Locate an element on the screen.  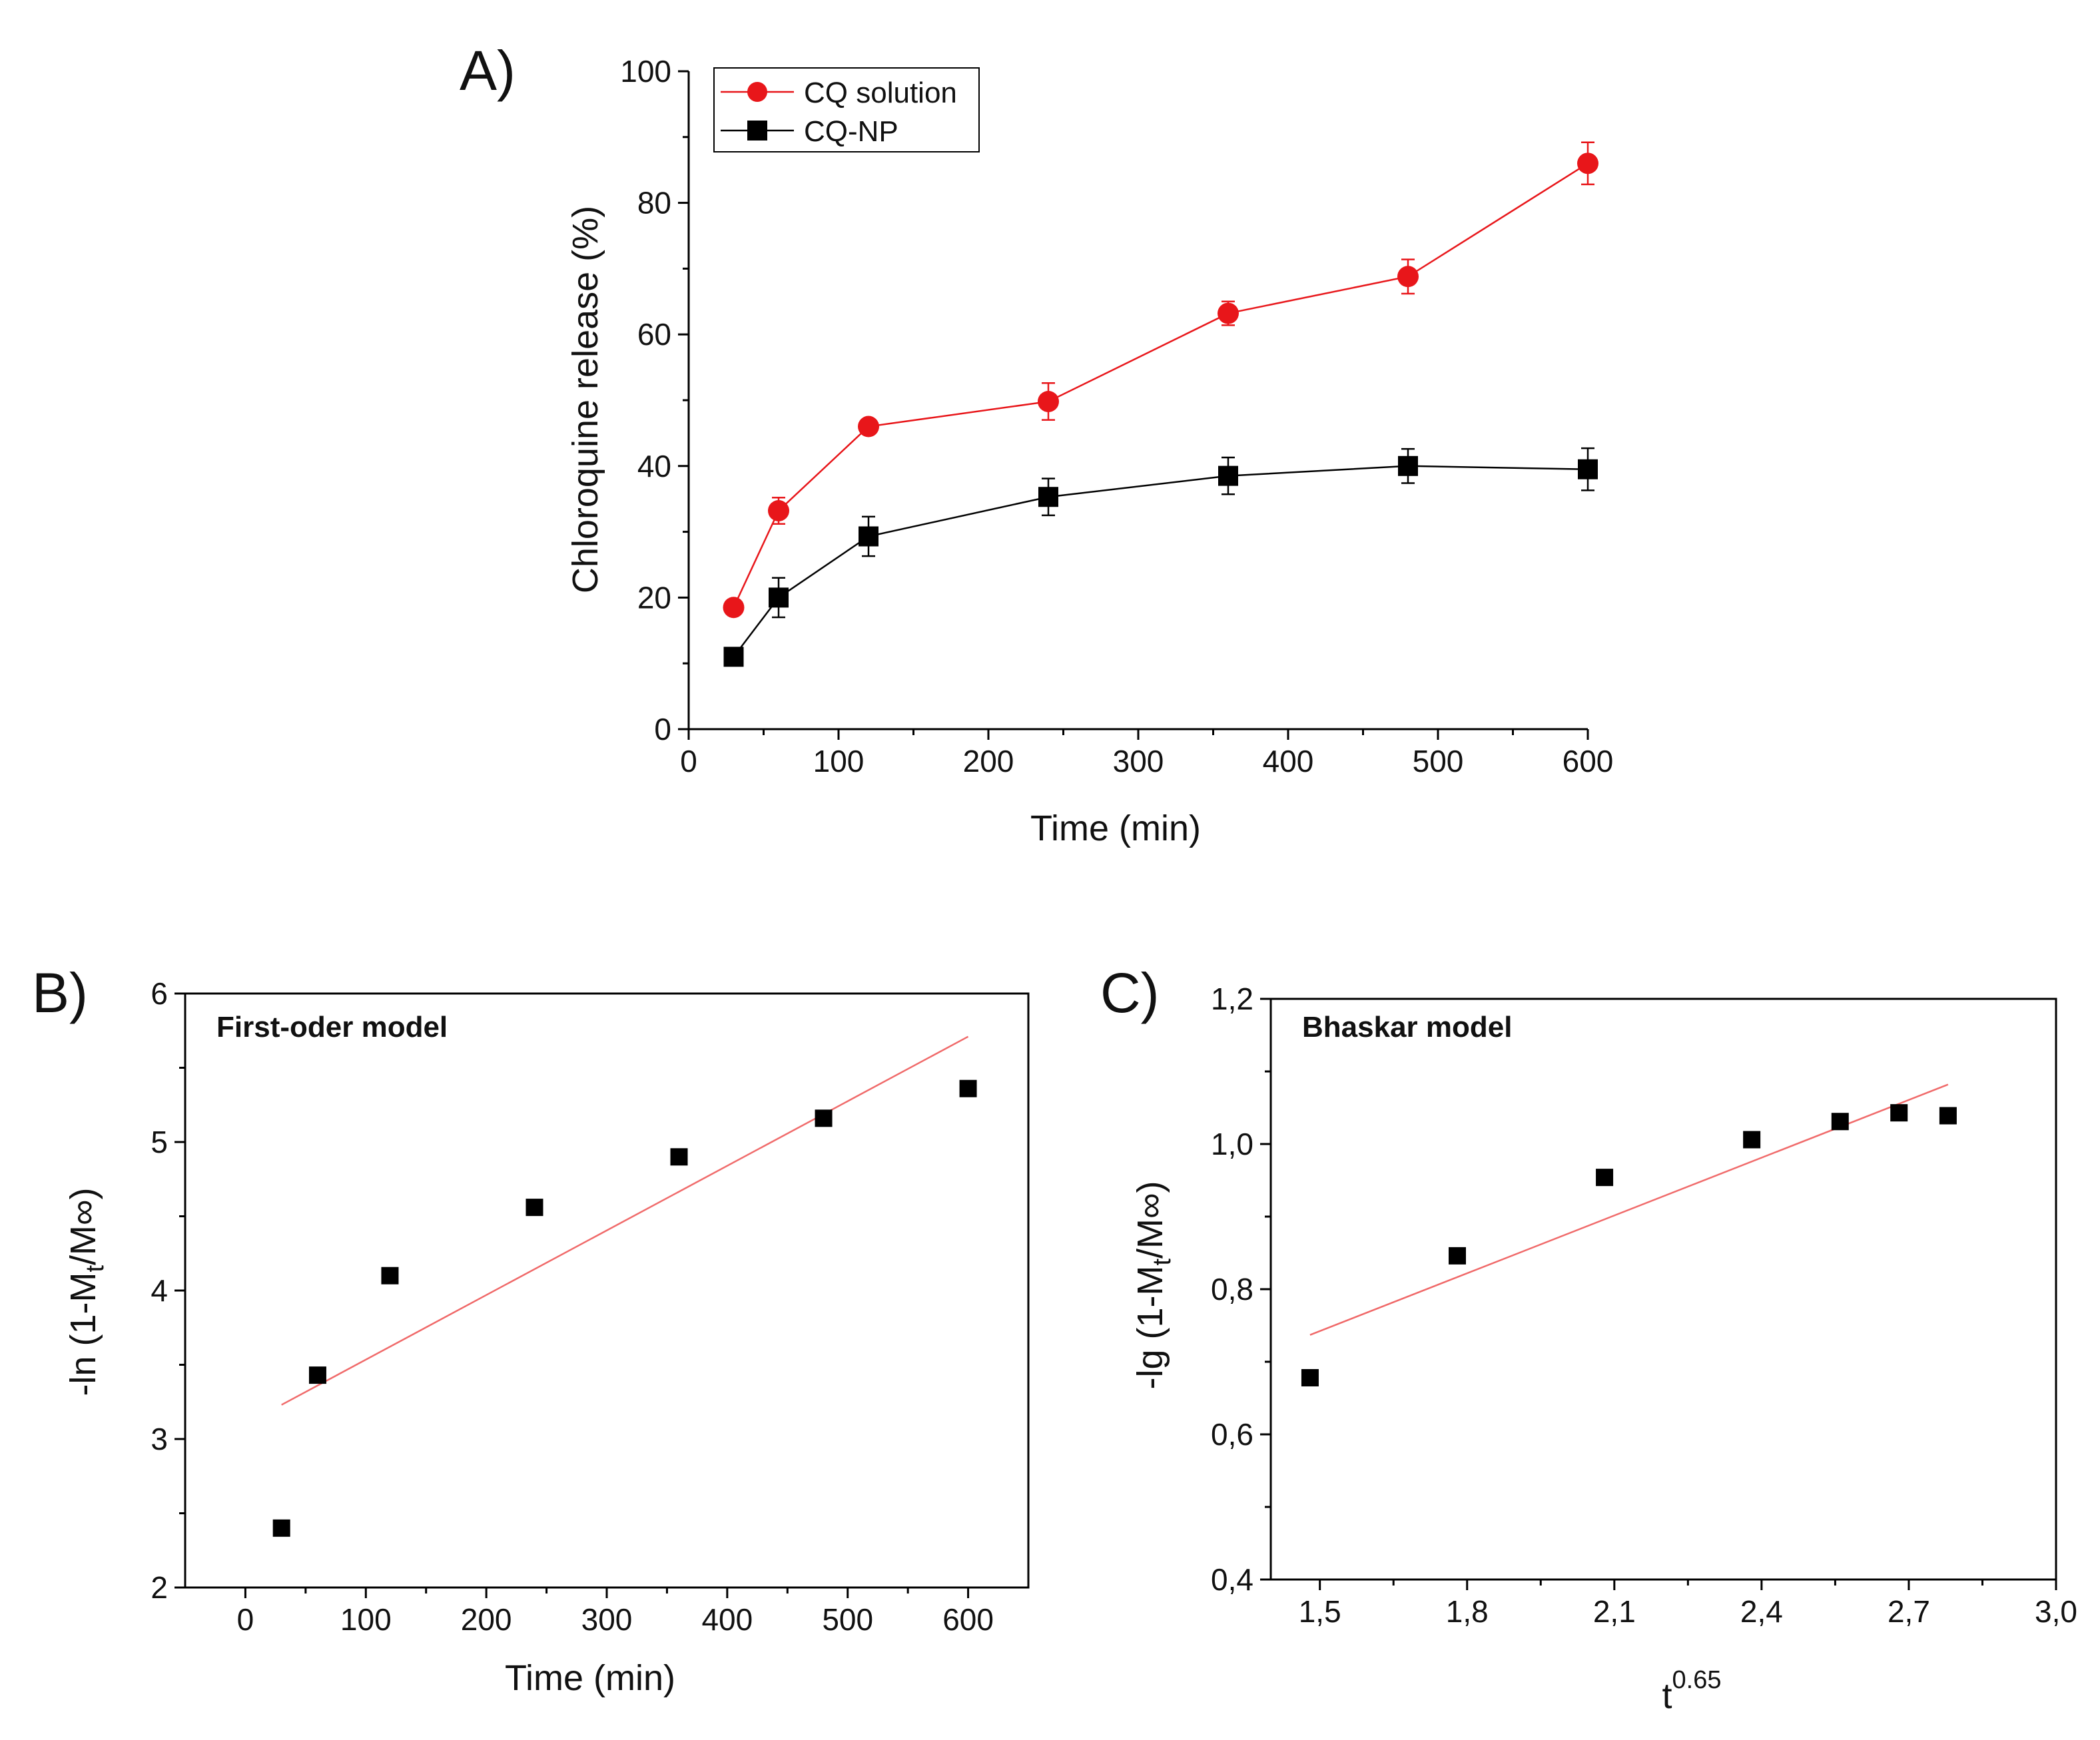
panel-a-y-tick-label: 0 is located at coordinates (662, 729).